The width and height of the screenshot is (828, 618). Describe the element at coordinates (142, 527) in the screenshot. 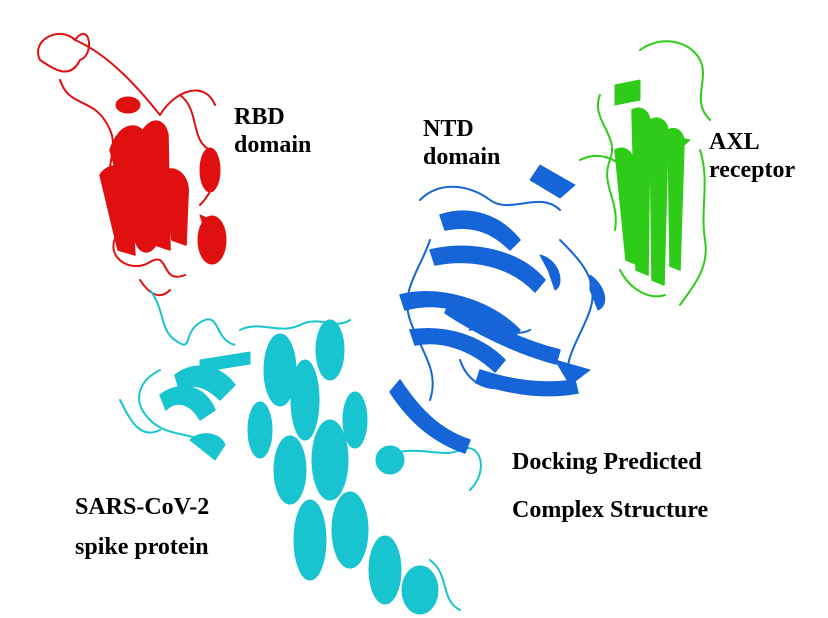

I see `spike-protein-label: SARS-CoV-2 spike protein` at that location.